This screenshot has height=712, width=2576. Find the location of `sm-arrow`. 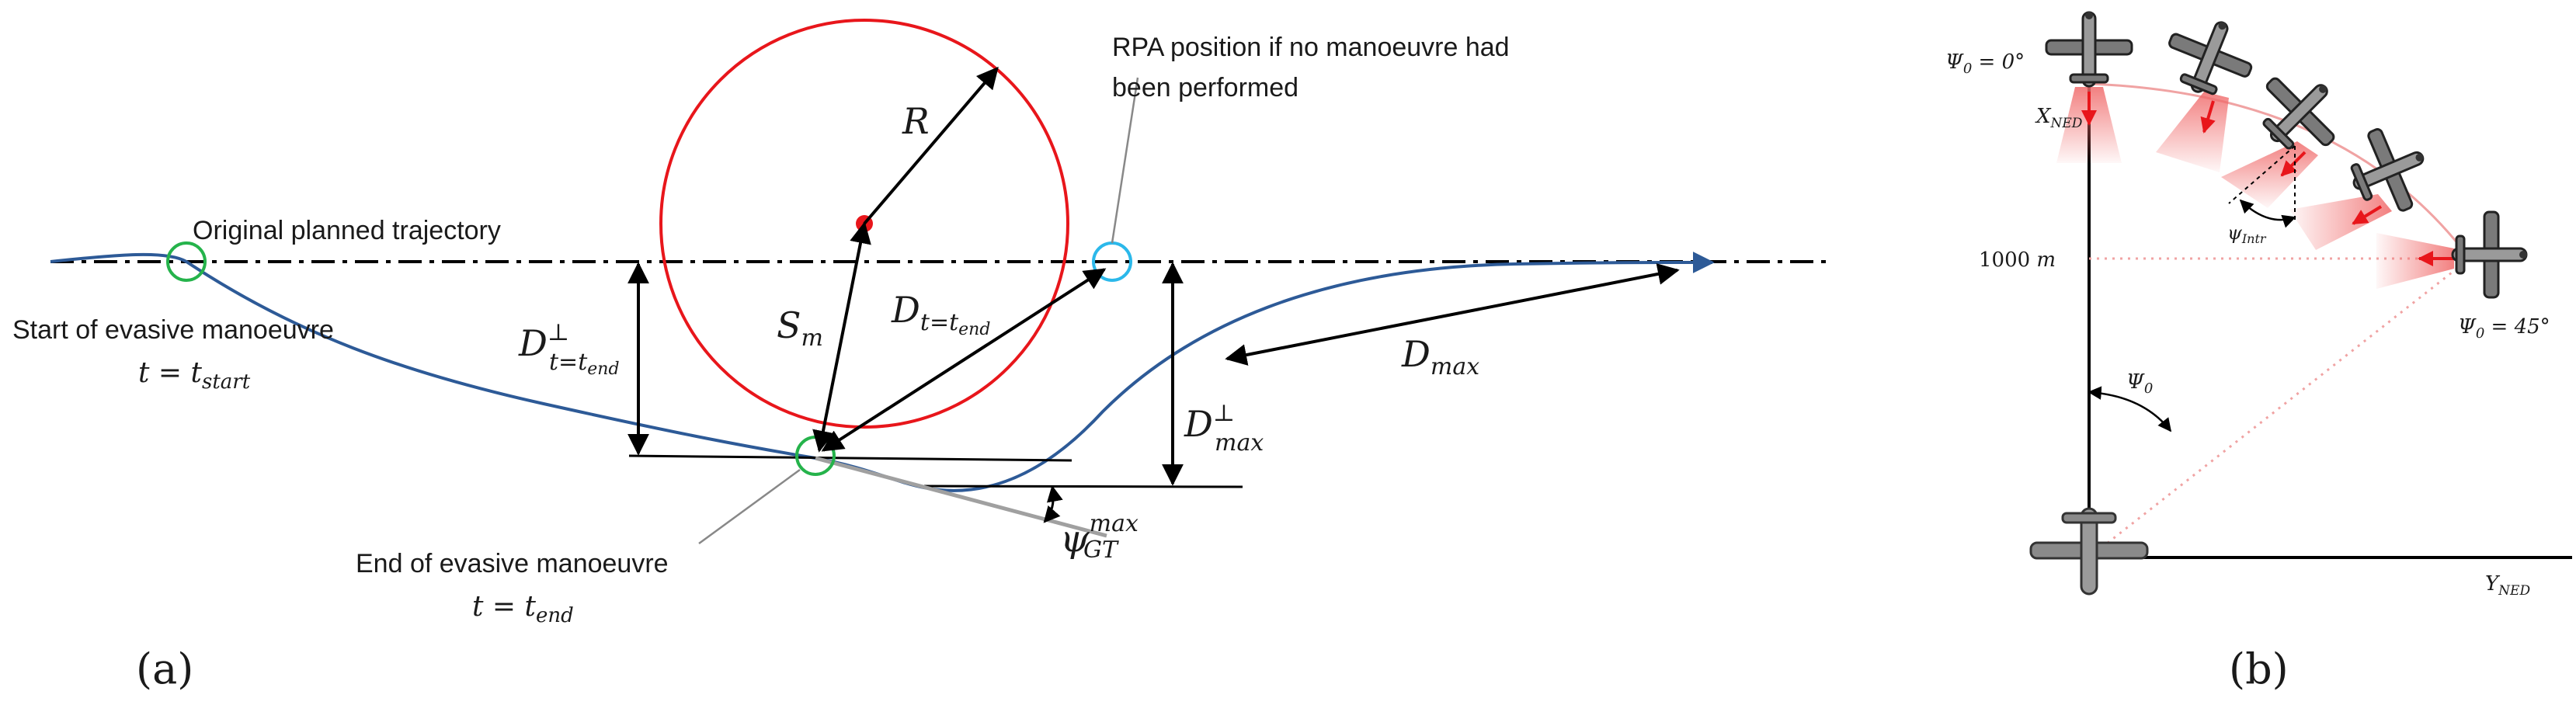

sm-arrow is located at coordinates (842, 337).